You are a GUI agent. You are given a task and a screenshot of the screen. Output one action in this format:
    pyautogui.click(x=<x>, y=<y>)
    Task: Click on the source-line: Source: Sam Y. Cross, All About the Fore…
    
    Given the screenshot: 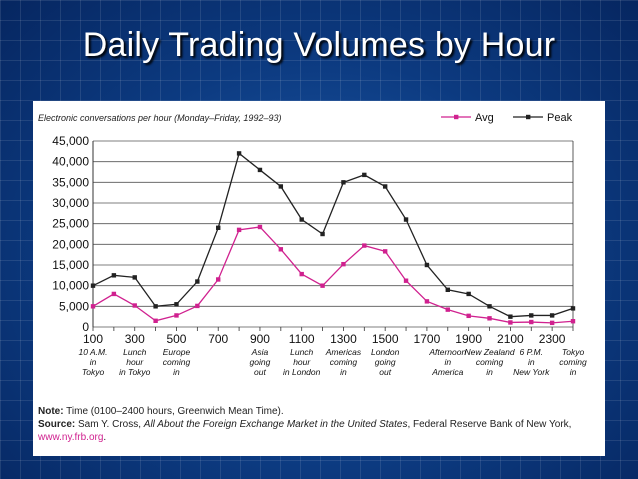 What is the action you would take?
    pyautogui.click(x=318, y=431)
    